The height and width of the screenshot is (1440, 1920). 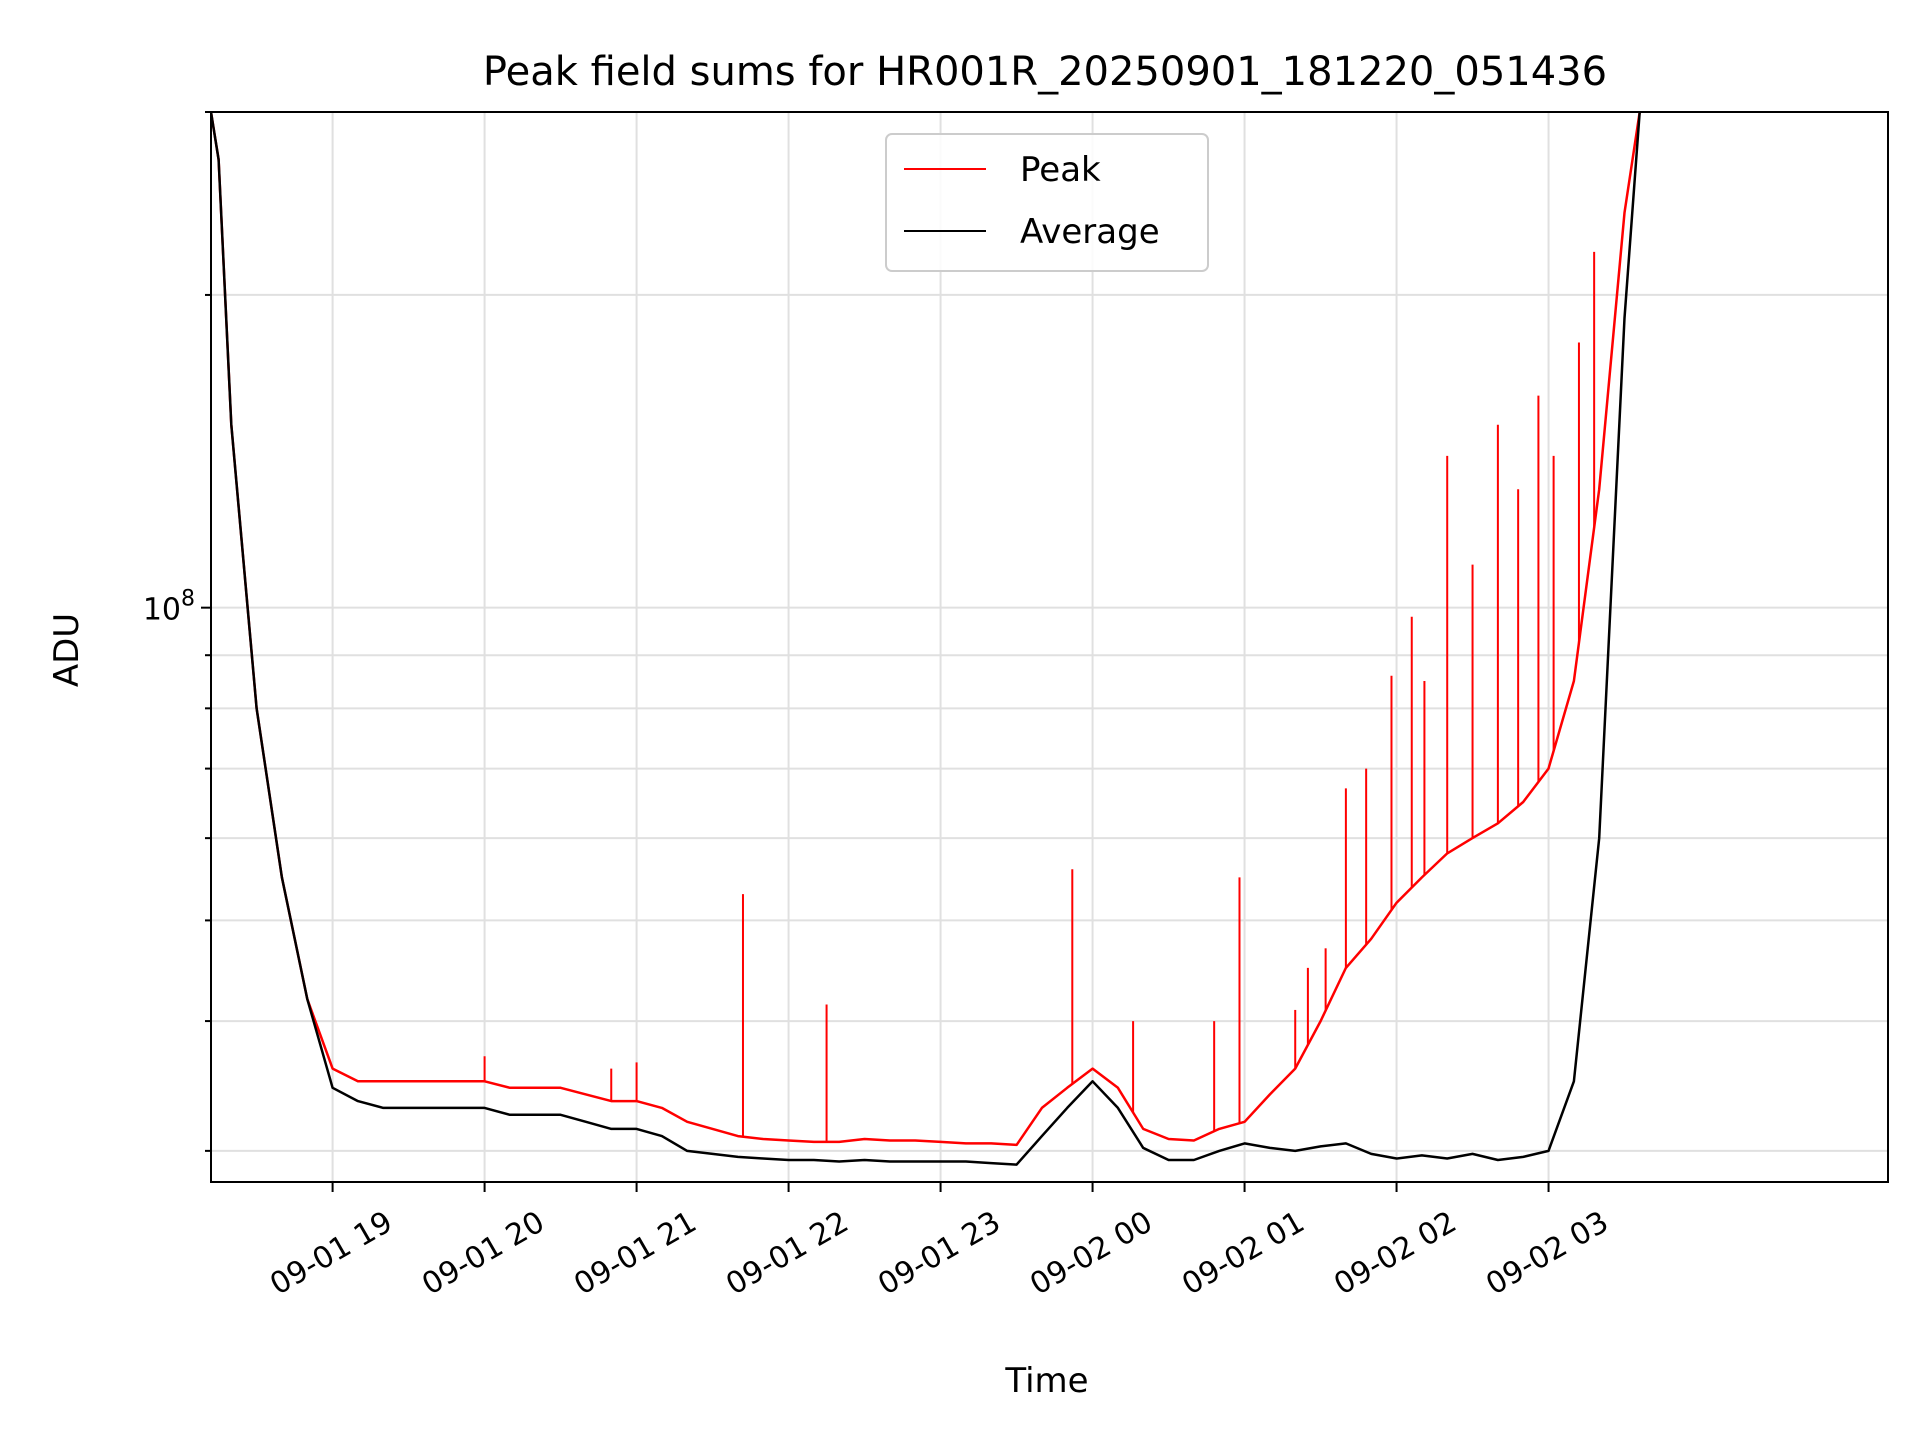 I want to click on y-axis: 108, so click(x=177, y=631).